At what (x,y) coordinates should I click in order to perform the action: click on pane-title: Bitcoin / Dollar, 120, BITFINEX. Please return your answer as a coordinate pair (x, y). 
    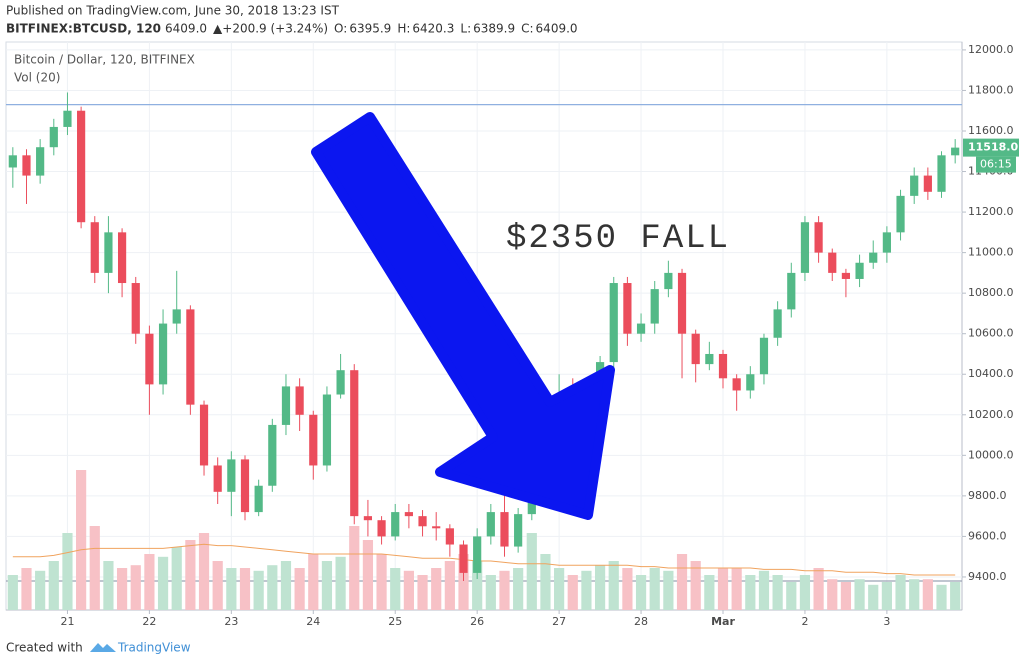
    Looking at the image, I should click on (104, 60).